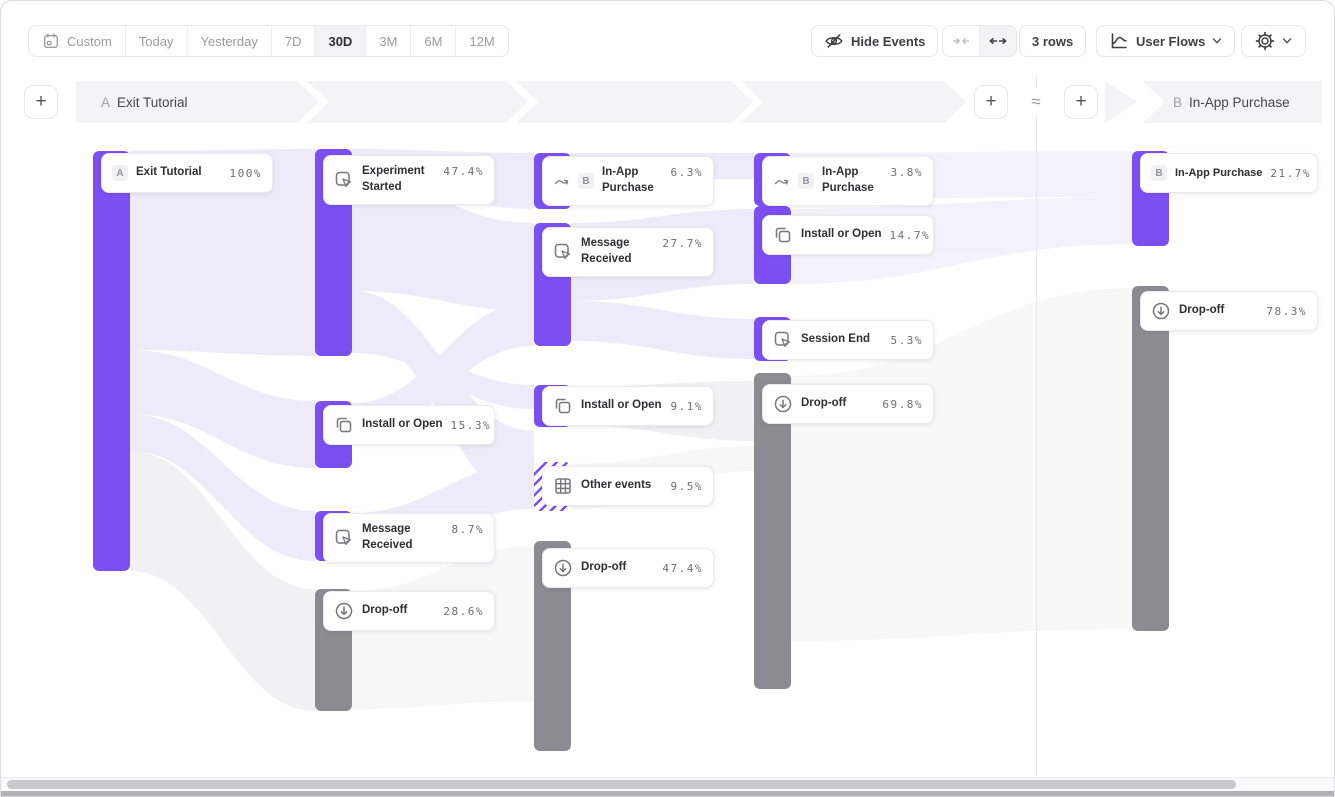 Image resolution: width=1335 pixels, height=797 pixels. Describe the element at coordinates (41, 102) in the screenshot. I see `add-step-before-button: +` at that location.